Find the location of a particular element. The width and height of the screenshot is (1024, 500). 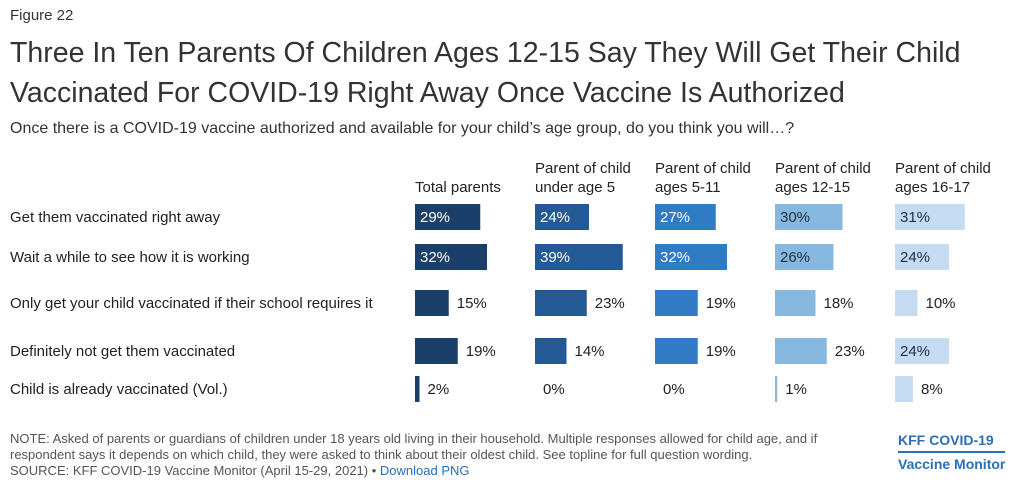

column-header: Parent of child ages 12-15 is located at coordinates (823, 178).